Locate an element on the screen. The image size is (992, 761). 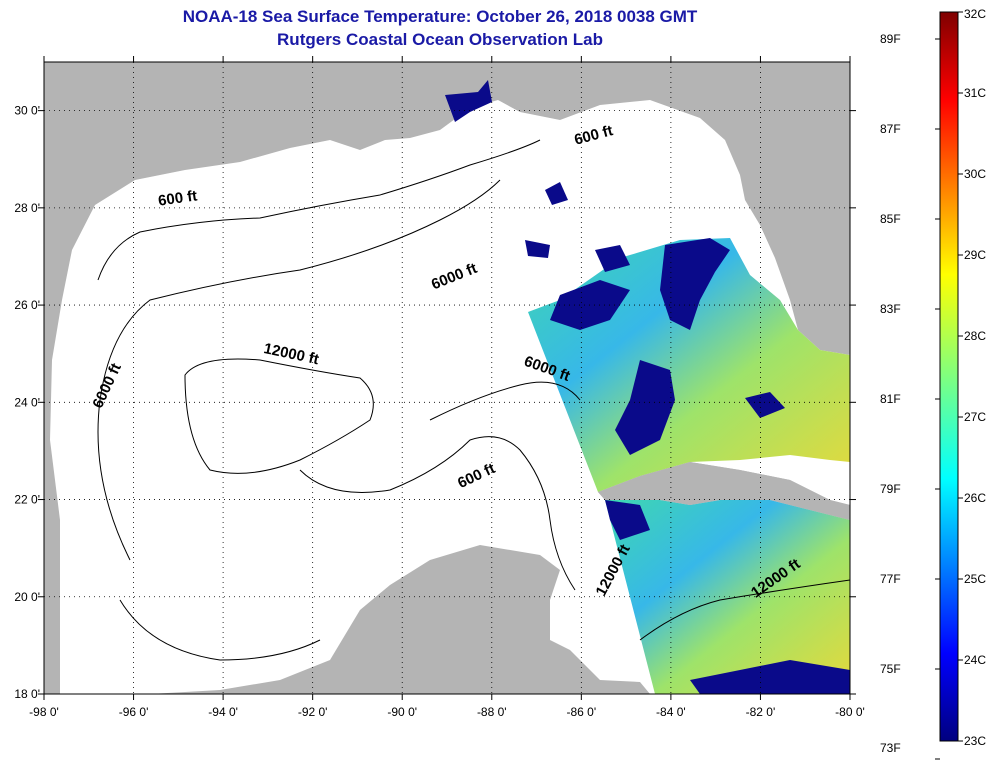
colorbar-label-c: 26C is located at coordinates (975, 498).